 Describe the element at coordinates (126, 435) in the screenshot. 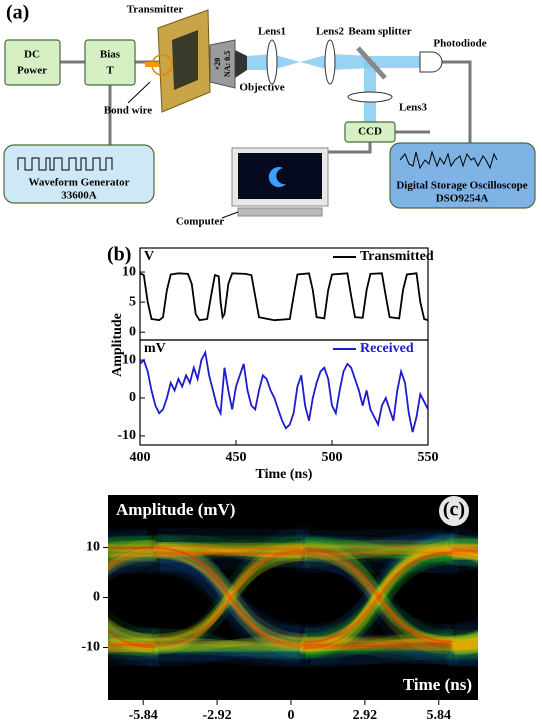

I see `y-tick-label: -10` at that location.